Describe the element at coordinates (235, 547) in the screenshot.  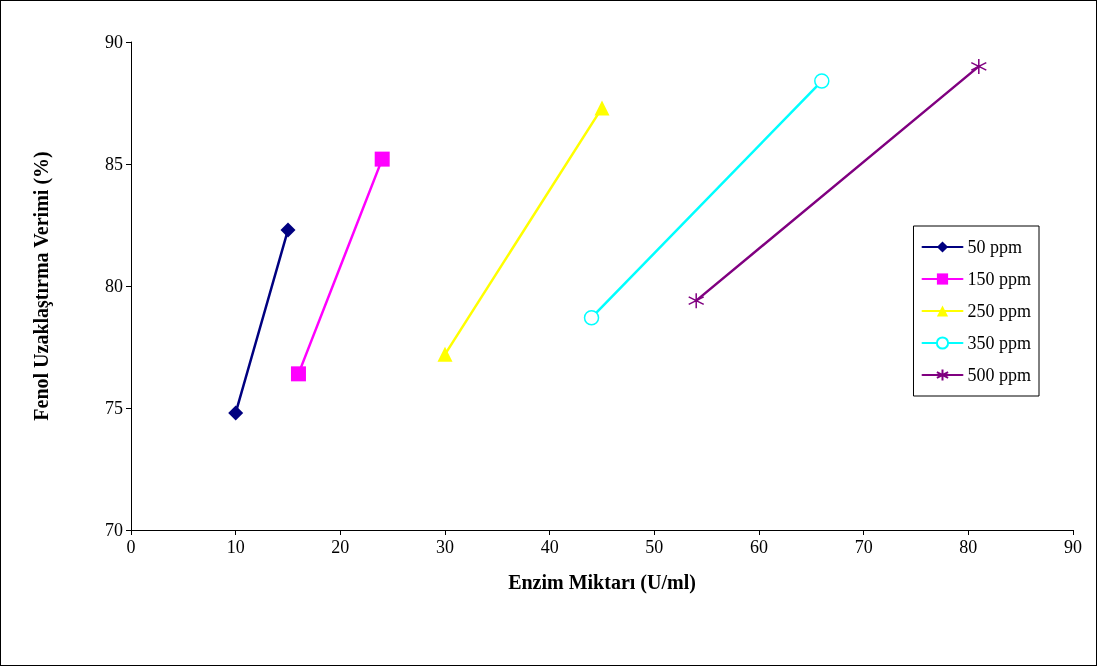
I see `x-tick-label: 10` at that location.